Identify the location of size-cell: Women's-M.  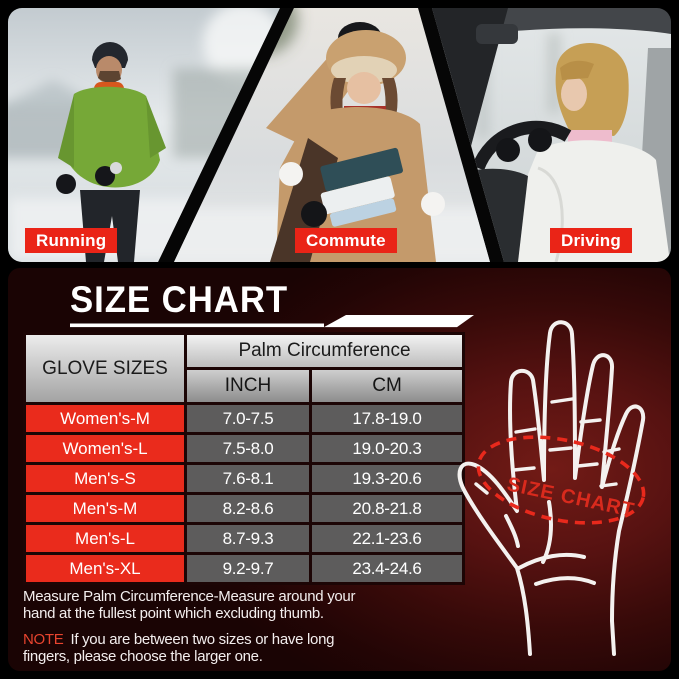
(105, 418).